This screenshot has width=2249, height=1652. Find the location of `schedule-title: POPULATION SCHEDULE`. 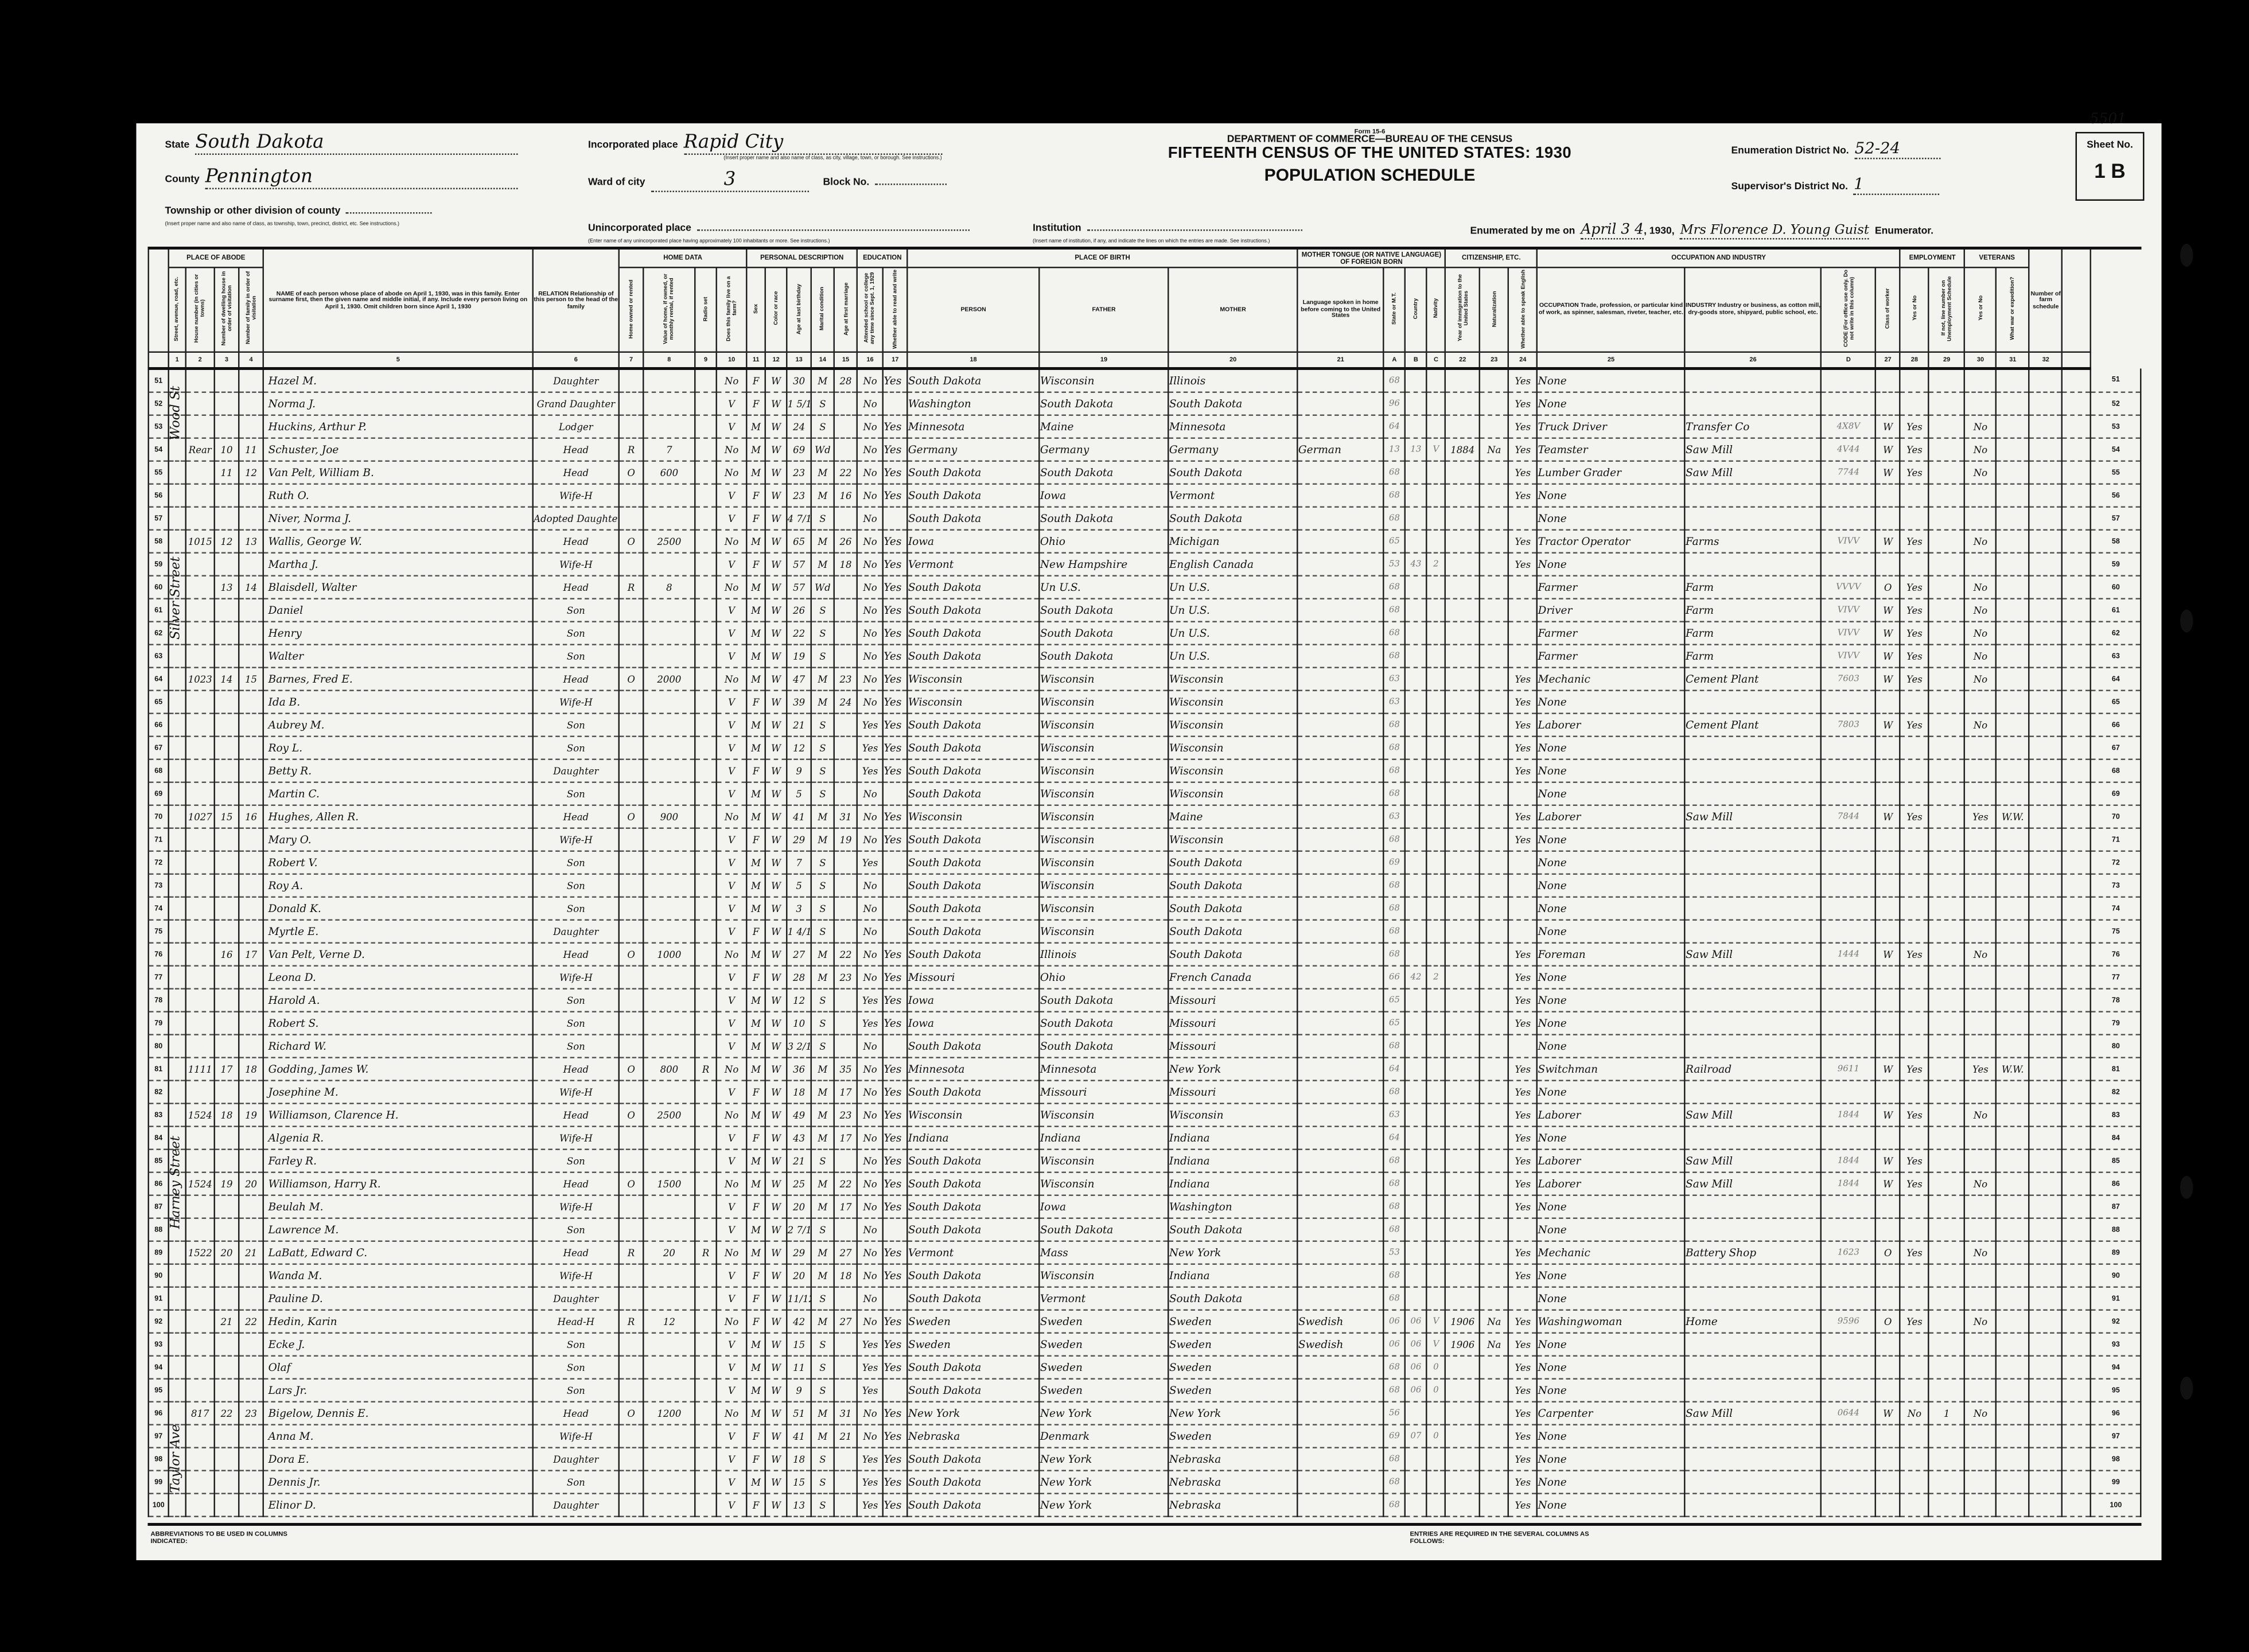

schedule-title: POPULATION SCHEDULE is located at coordinates (1370, 175).